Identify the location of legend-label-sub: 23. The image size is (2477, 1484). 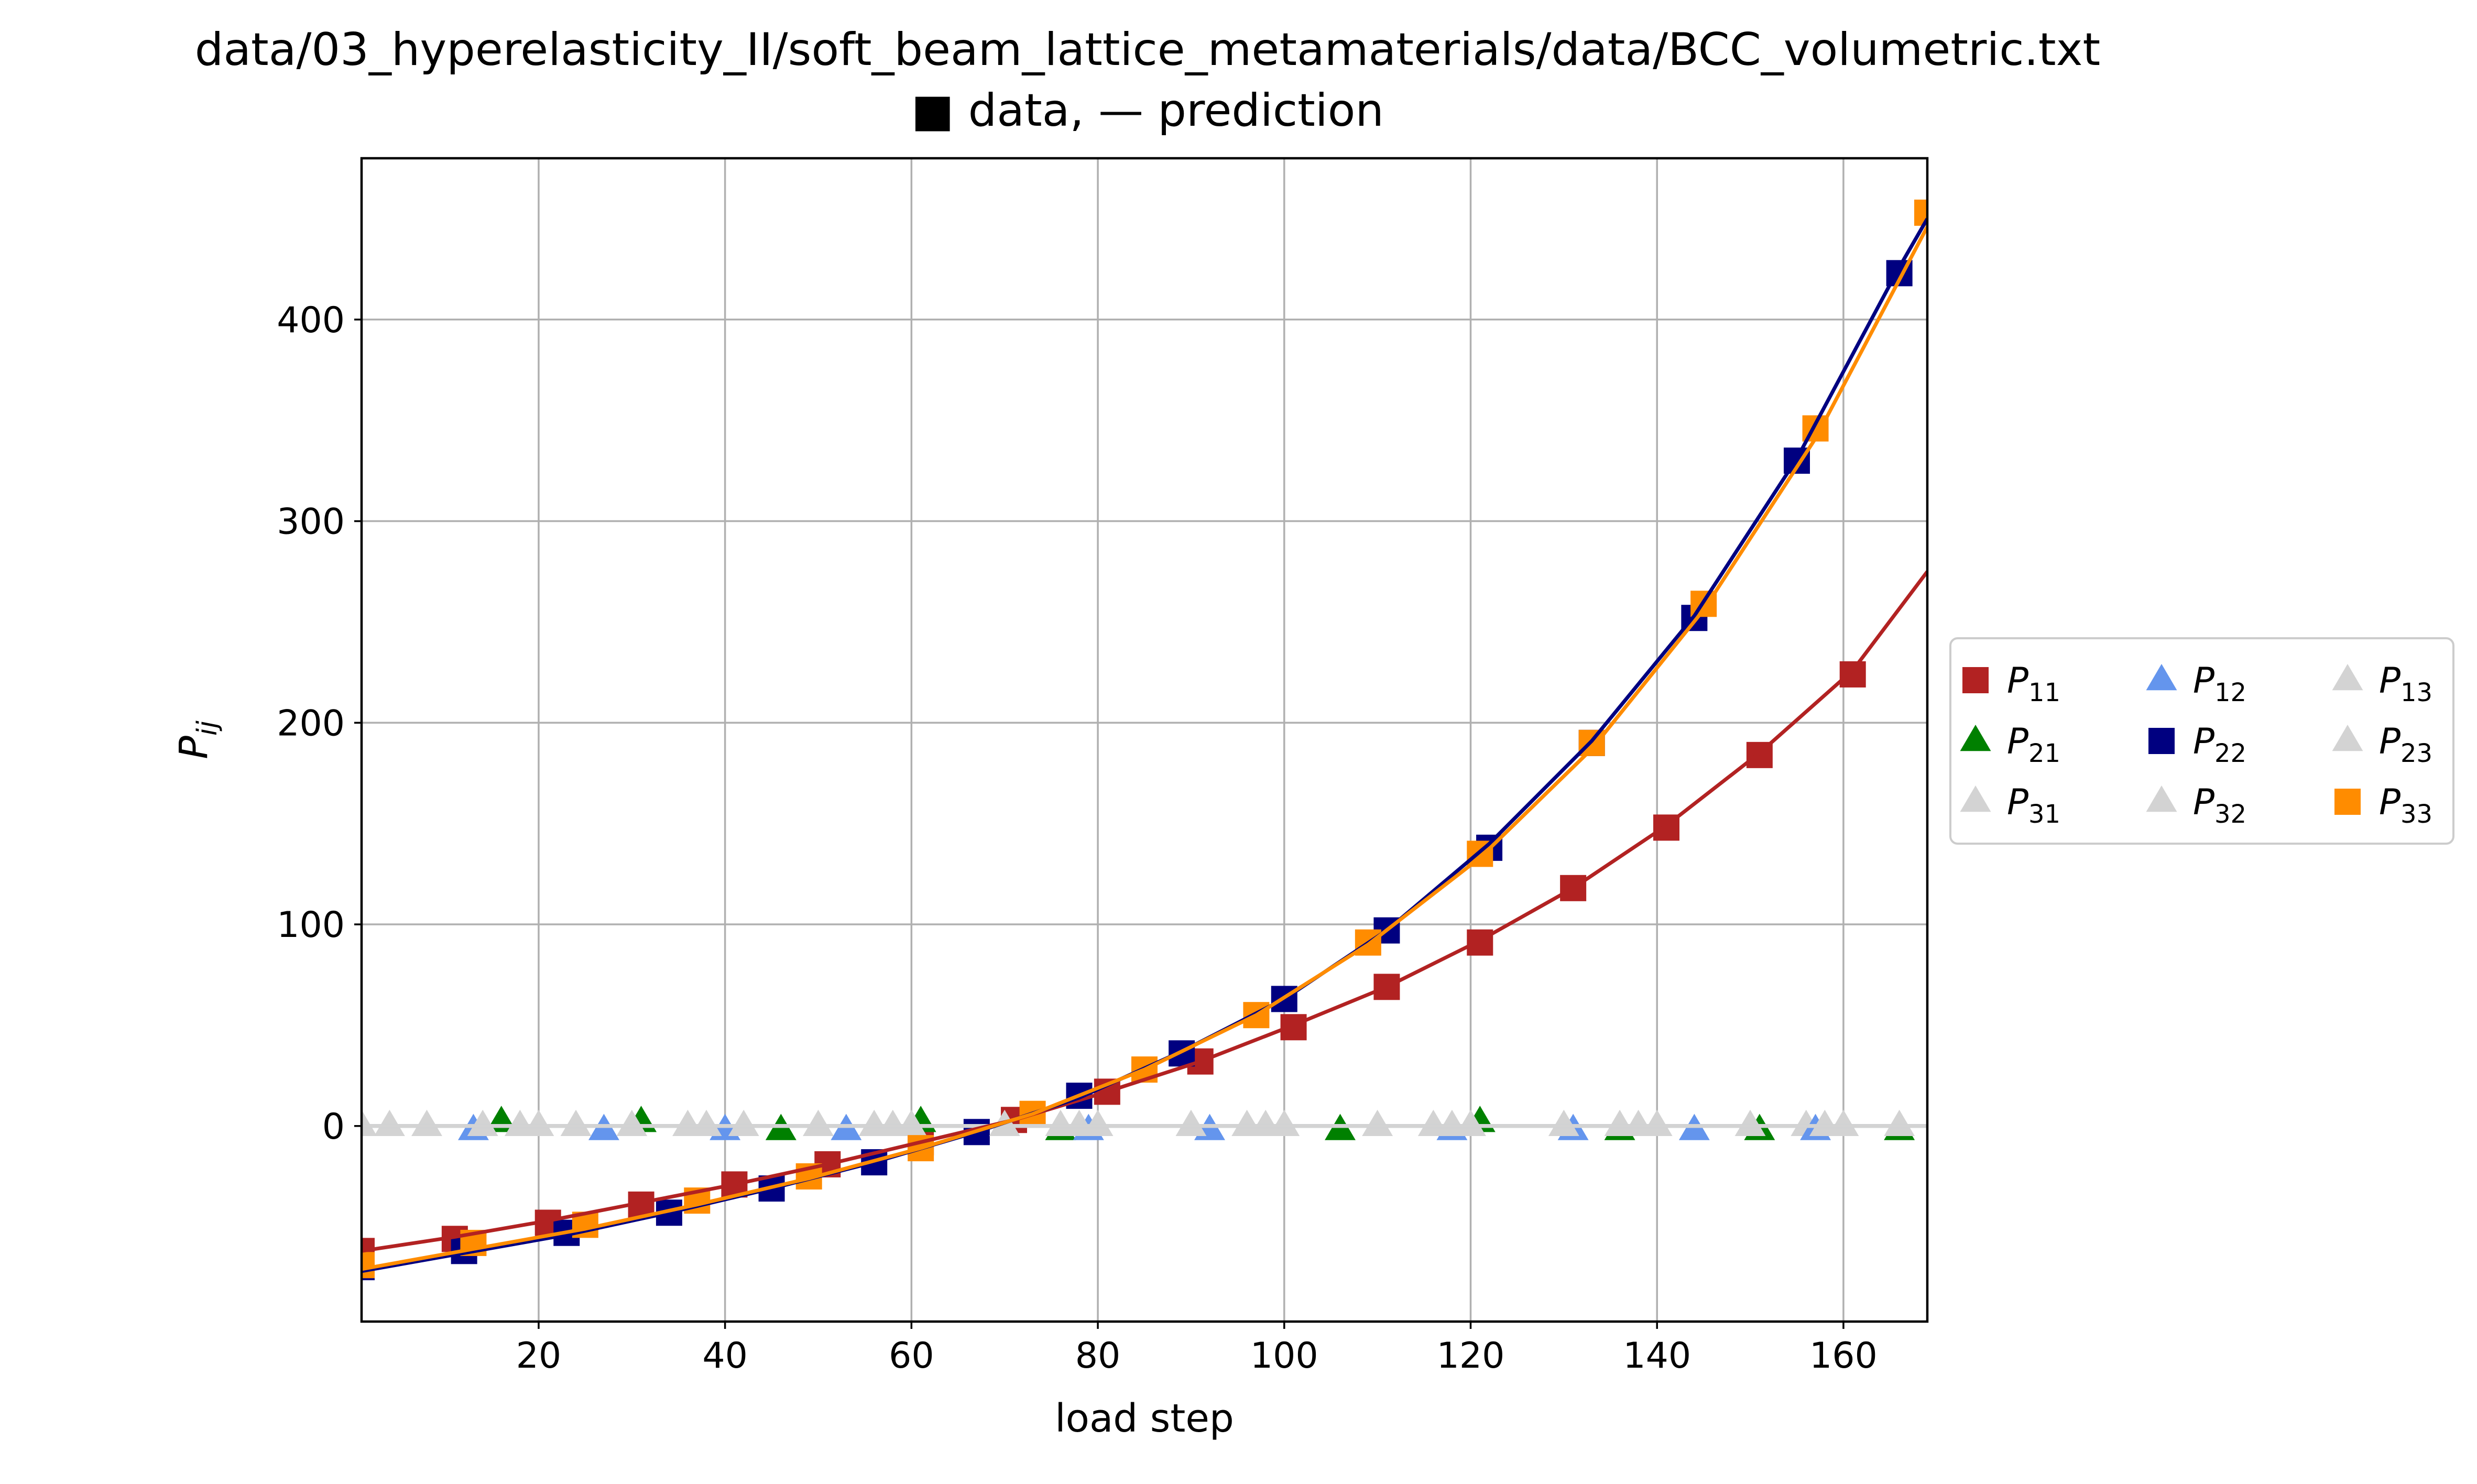
(2416, 753).